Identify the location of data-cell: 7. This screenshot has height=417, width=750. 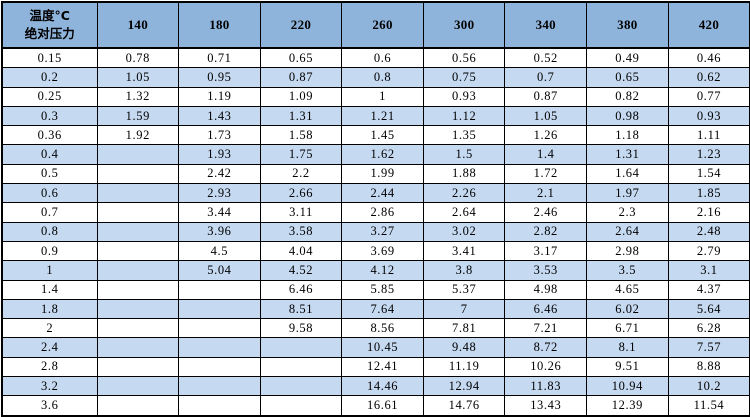
(464, 308).